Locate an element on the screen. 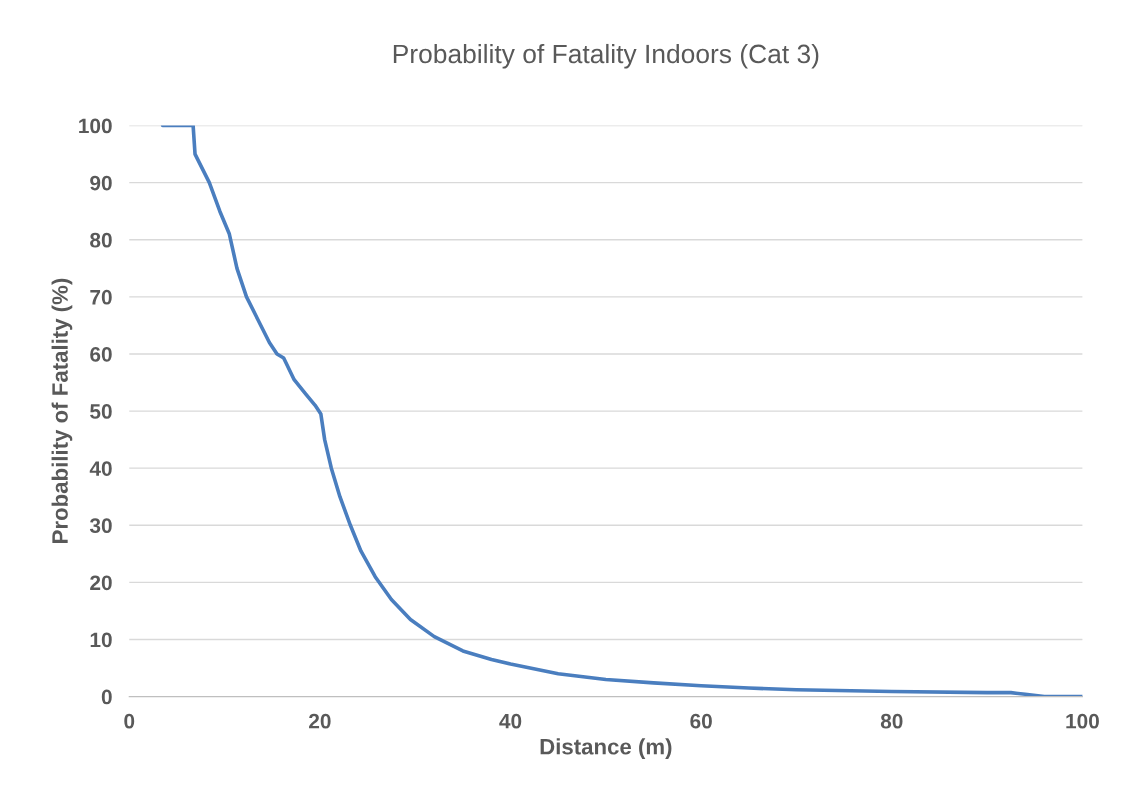 Image resolution: width=1124 pixels, height=810 pixels. y-tick-label: 70 is located at coordinates (101, 297).